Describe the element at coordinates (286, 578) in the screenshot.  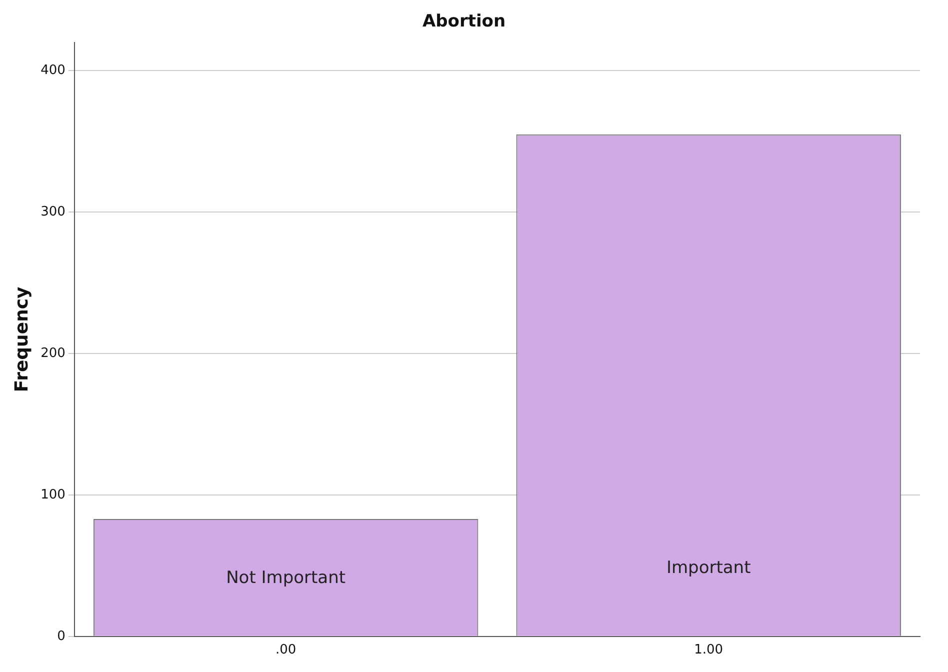
I see `annotation: Not Important` at that location.